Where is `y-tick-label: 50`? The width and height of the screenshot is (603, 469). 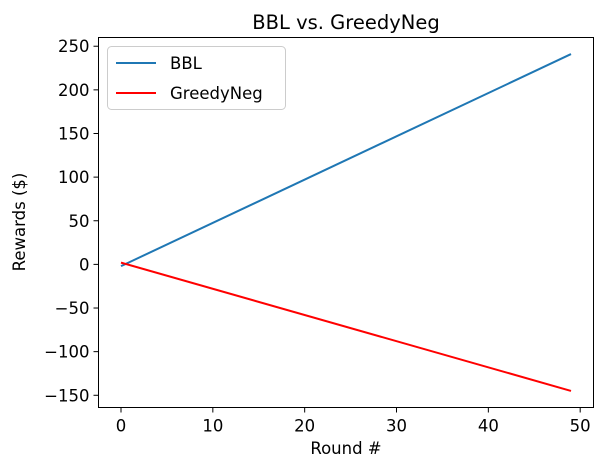 y-tick-label: 50 is located at coordinates (79, 221).